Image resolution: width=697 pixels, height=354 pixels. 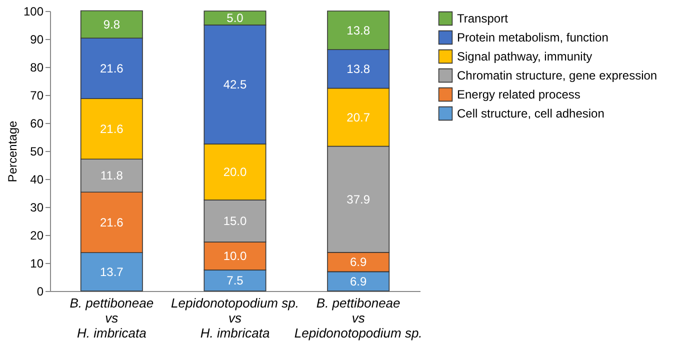 What do you see at coordinates (235, 281) in the screenshot?
I see `data-label: 7.5` at bounding box center [235, 281].